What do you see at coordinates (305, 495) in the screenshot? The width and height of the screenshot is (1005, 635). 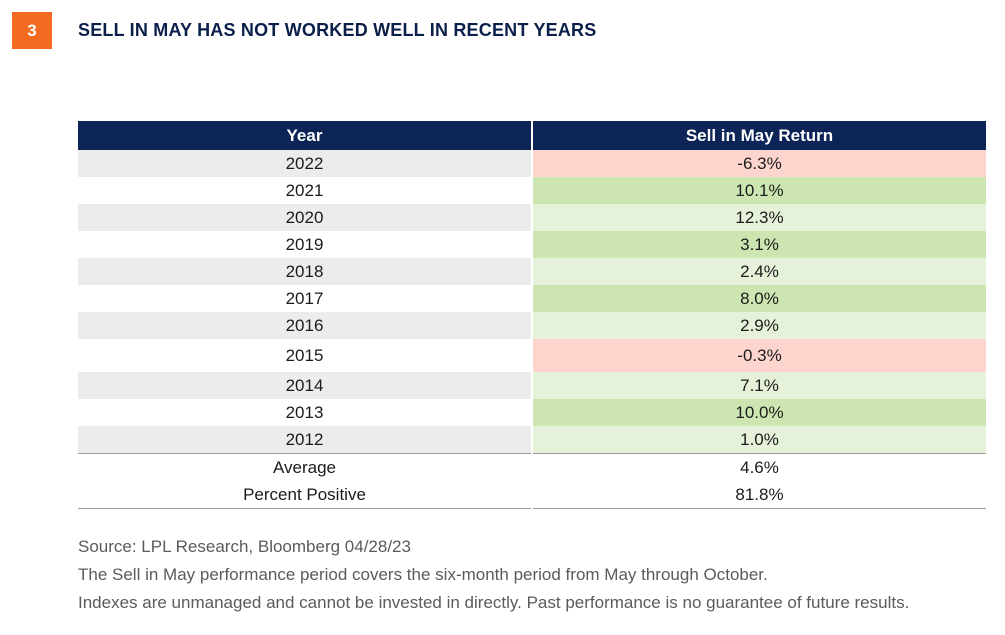 I see `summary-label: Percent Positive` at bounding box center [305, 495].